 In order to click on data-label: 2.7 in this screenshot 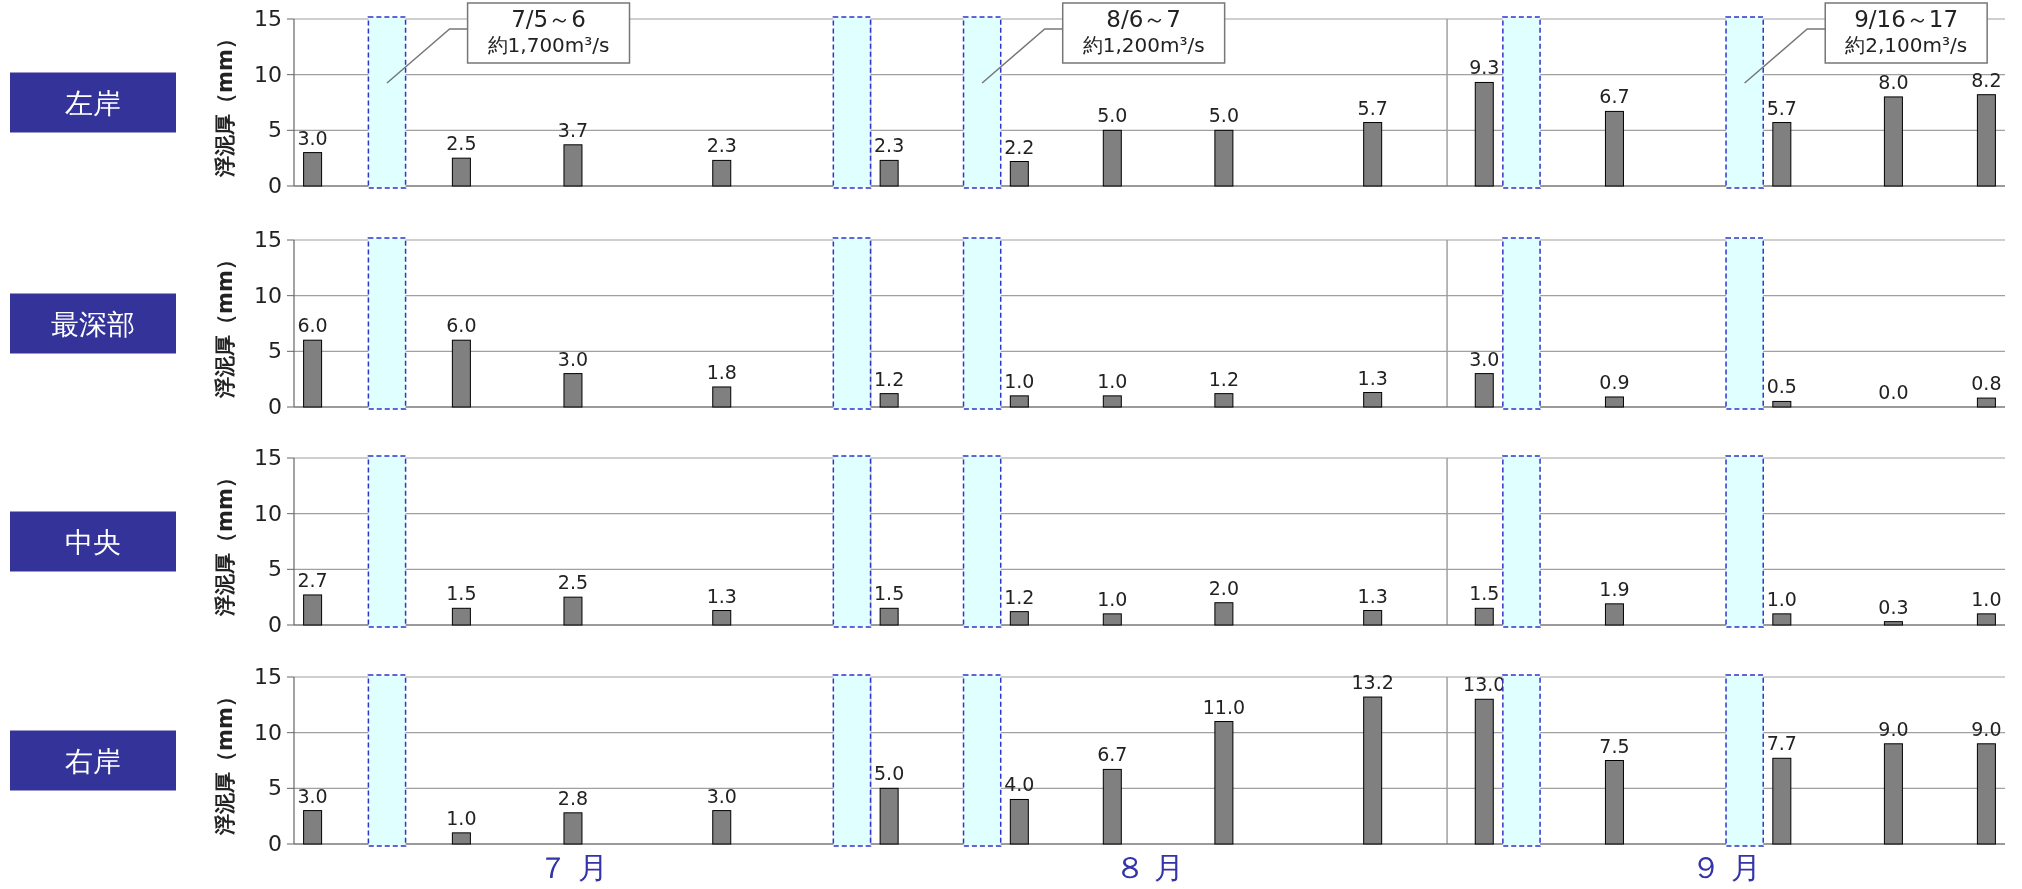, I will do `click(312, 579)`.